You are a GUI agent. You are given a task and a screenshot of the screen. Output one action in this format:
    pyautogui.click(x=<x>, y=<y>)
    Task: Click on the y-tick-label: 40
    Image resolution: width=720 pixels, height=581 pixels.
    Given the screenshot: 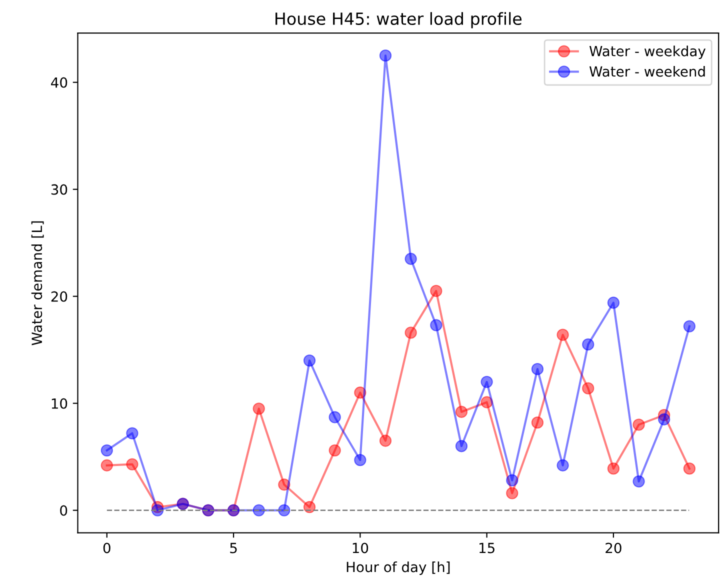 What is the action you would take?
    pyautogui.click(x=59, y=82)
    